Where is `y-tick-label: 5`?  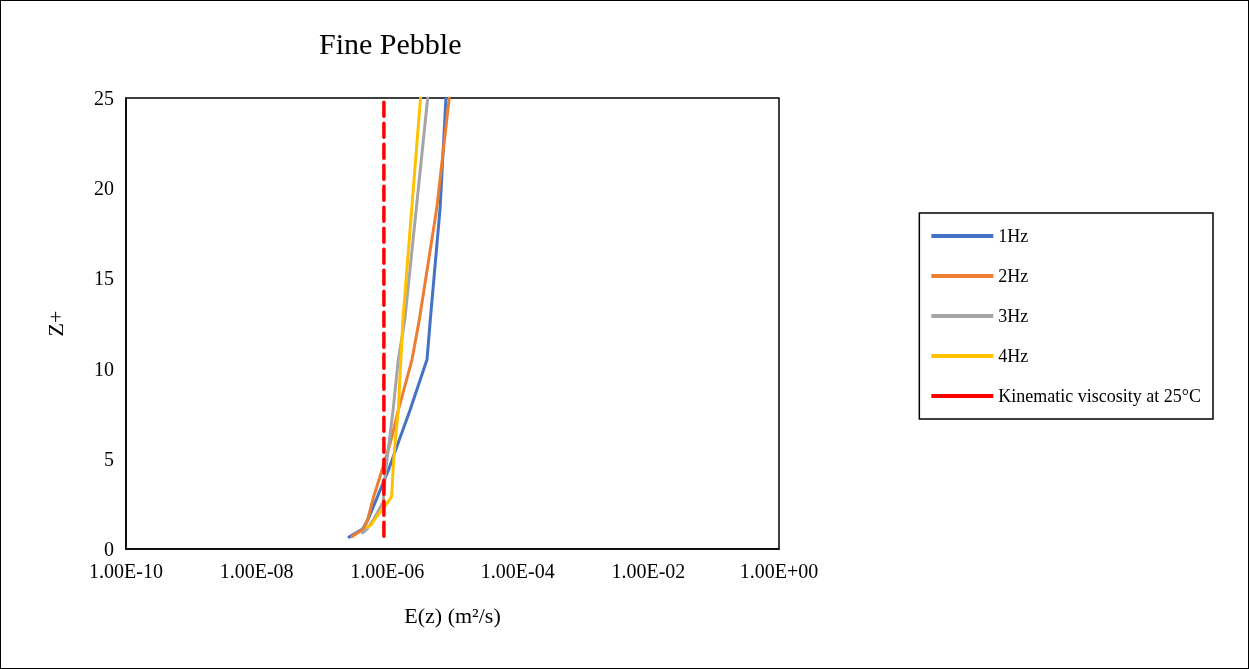 y-tick-label: 5 is located at coordinates (109, 458).